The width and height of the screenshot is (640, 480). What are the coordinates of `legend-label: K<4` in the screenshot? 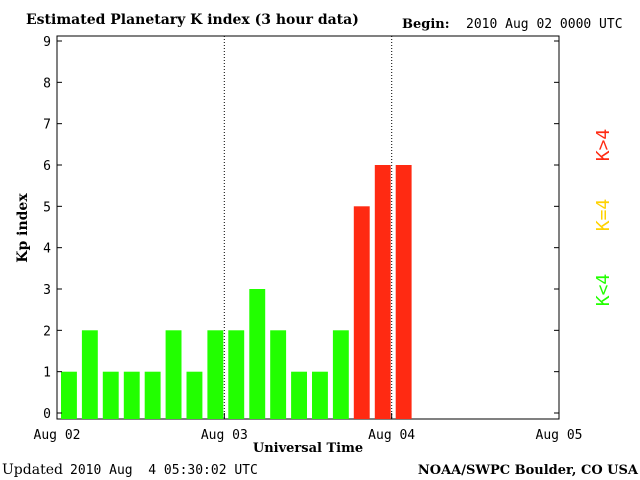 It's located at (603, 290).